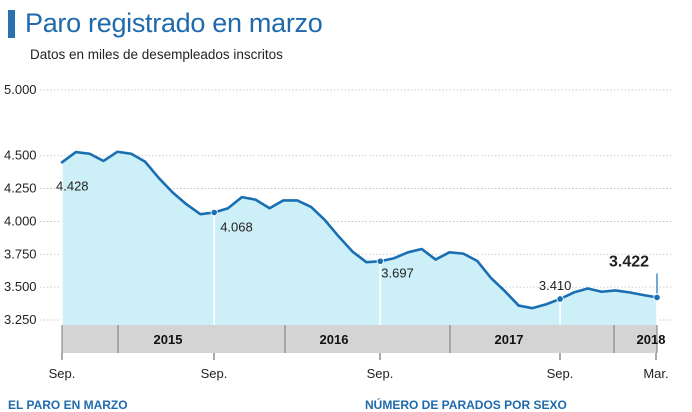 This screenshot has width=692, height=412. What do you see at coordinates (359, 339) in the screenshot?
I see `year-band` at bounding box center [359, 339].